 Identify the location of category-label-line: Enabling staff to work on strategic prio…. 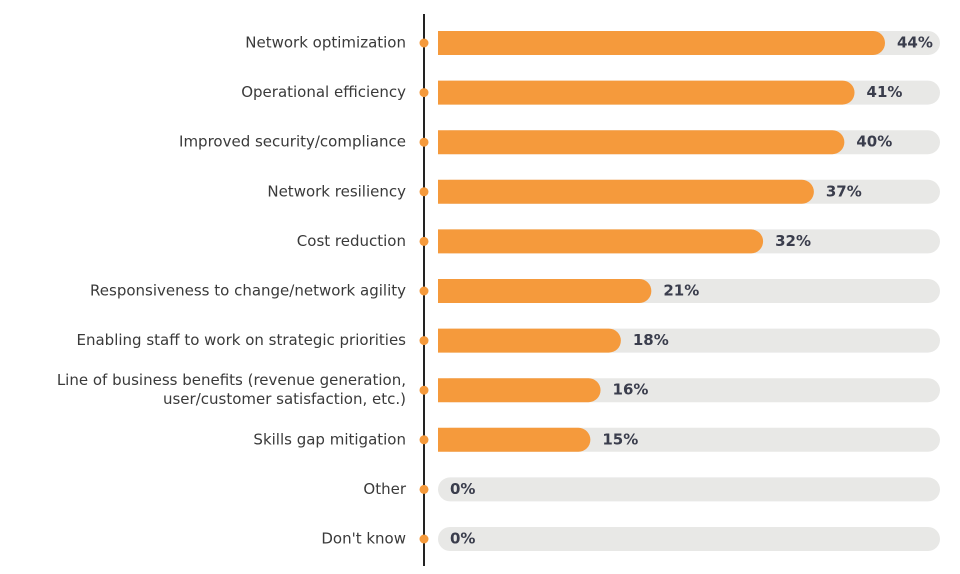
(242, 340).